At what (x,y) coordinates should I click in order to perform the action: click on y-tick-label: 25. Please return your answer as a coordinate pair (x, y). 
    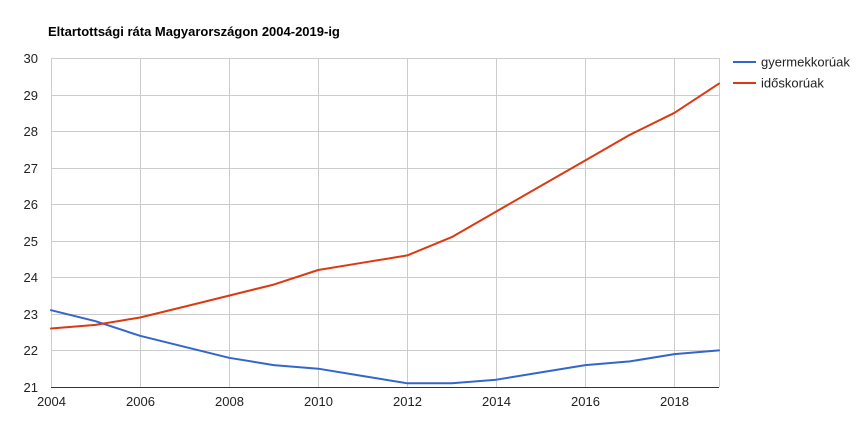
    Looking at the image, I should click on (31, 241).